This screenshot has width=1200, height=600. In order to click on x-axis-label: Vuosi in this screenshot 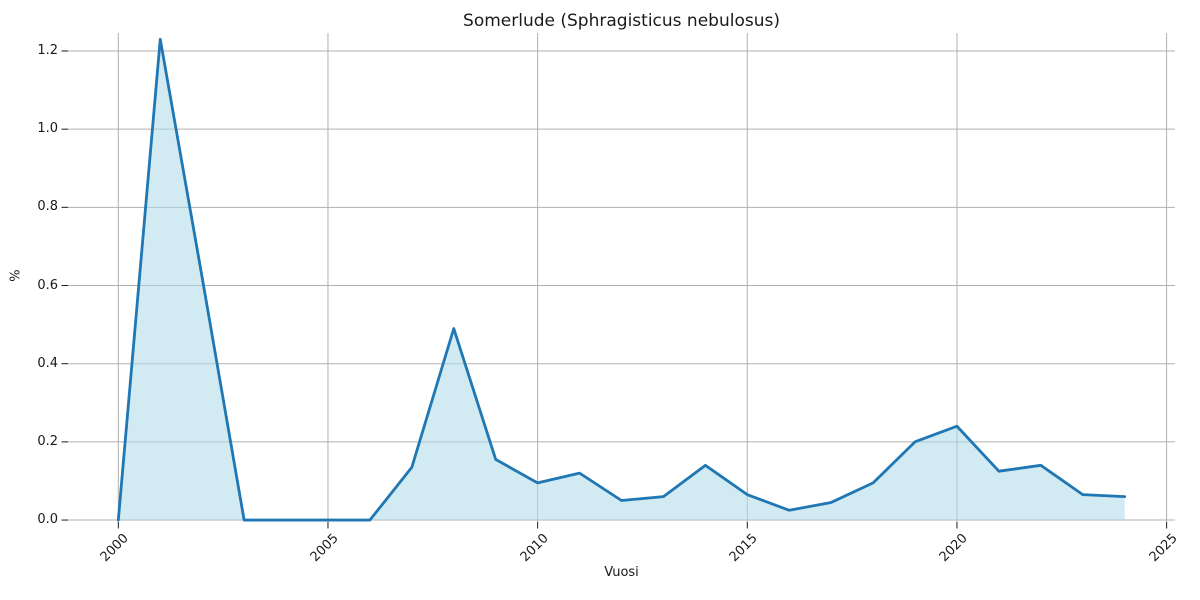, I will do `click(621, 572)`.